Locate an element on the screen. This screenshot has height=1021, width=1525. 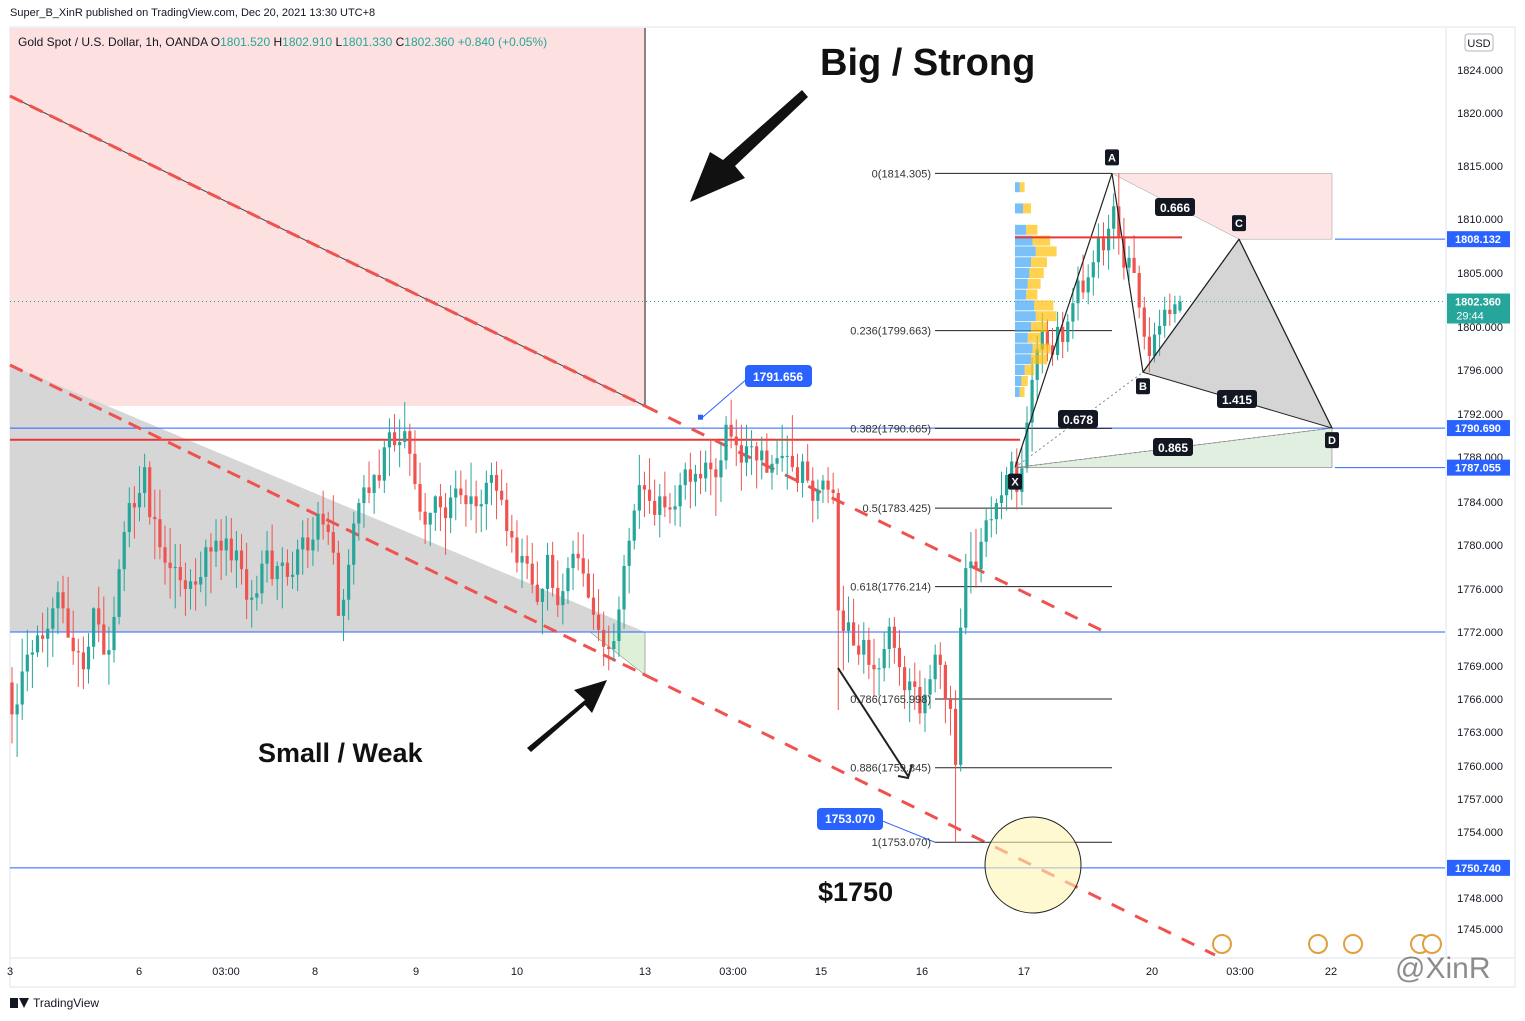
economic-event-flag-icon is located at coordinates (1318, 944).